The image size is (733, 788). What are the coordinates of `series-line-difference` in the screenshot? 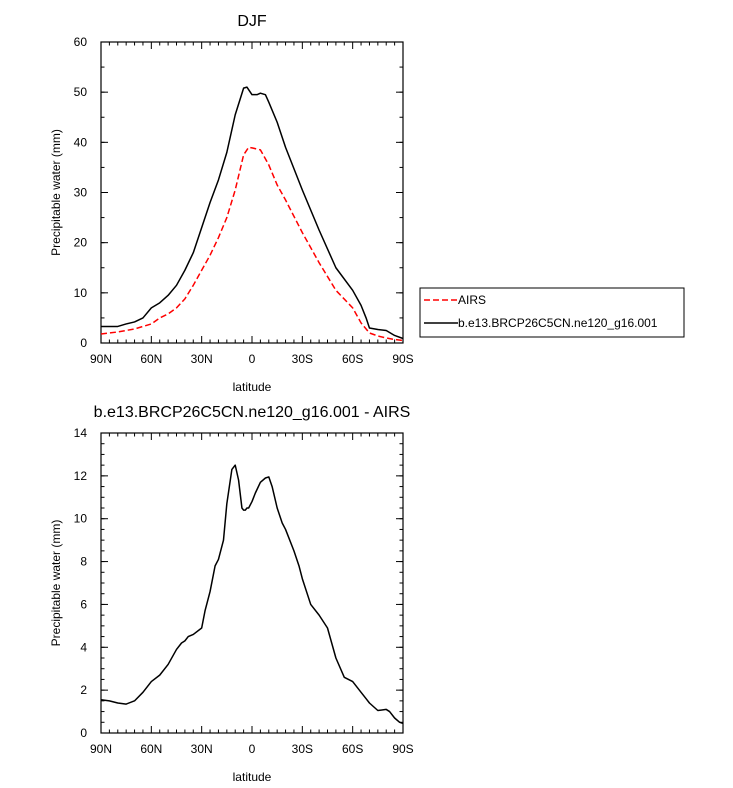 It's located at (252, 594).